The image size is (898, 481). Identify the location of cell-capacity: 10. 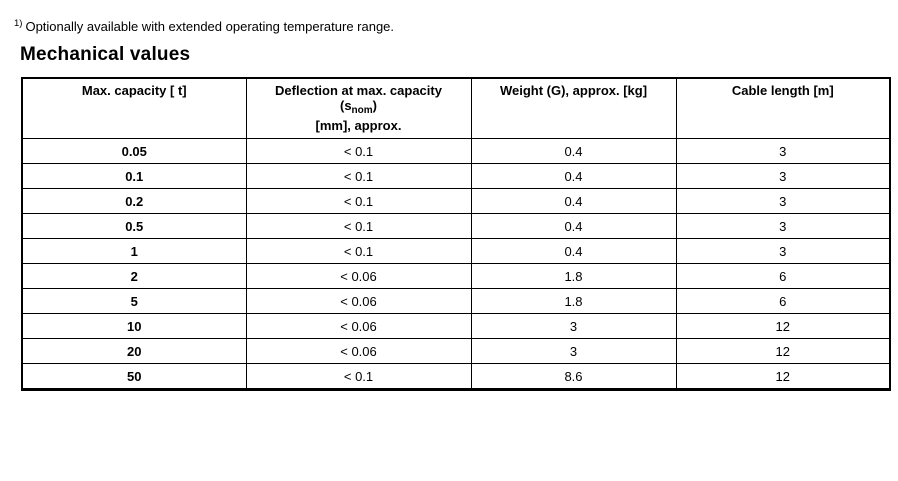
(134, 326).